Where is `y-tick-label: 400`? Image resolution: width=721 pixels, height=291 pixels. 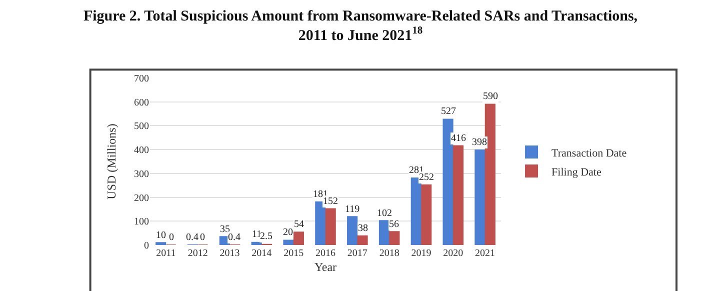 y-tick-label: 400 is located at coordinates (141, 150).